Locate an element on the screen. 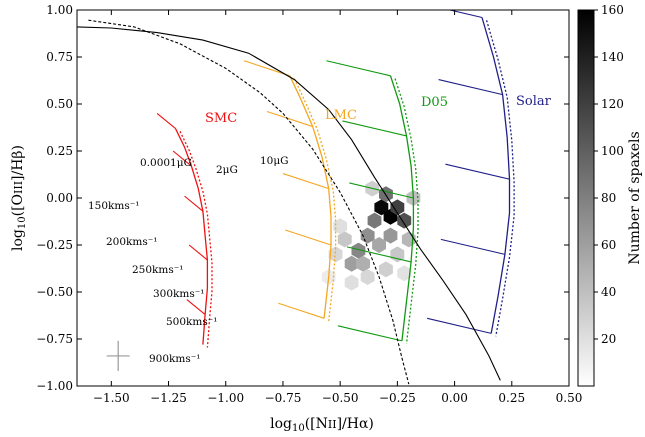 Image resolution: width=645 pixels, height=437 pixels. label-v200: 200kms⁻¹ is located at coordinates (132, 242).